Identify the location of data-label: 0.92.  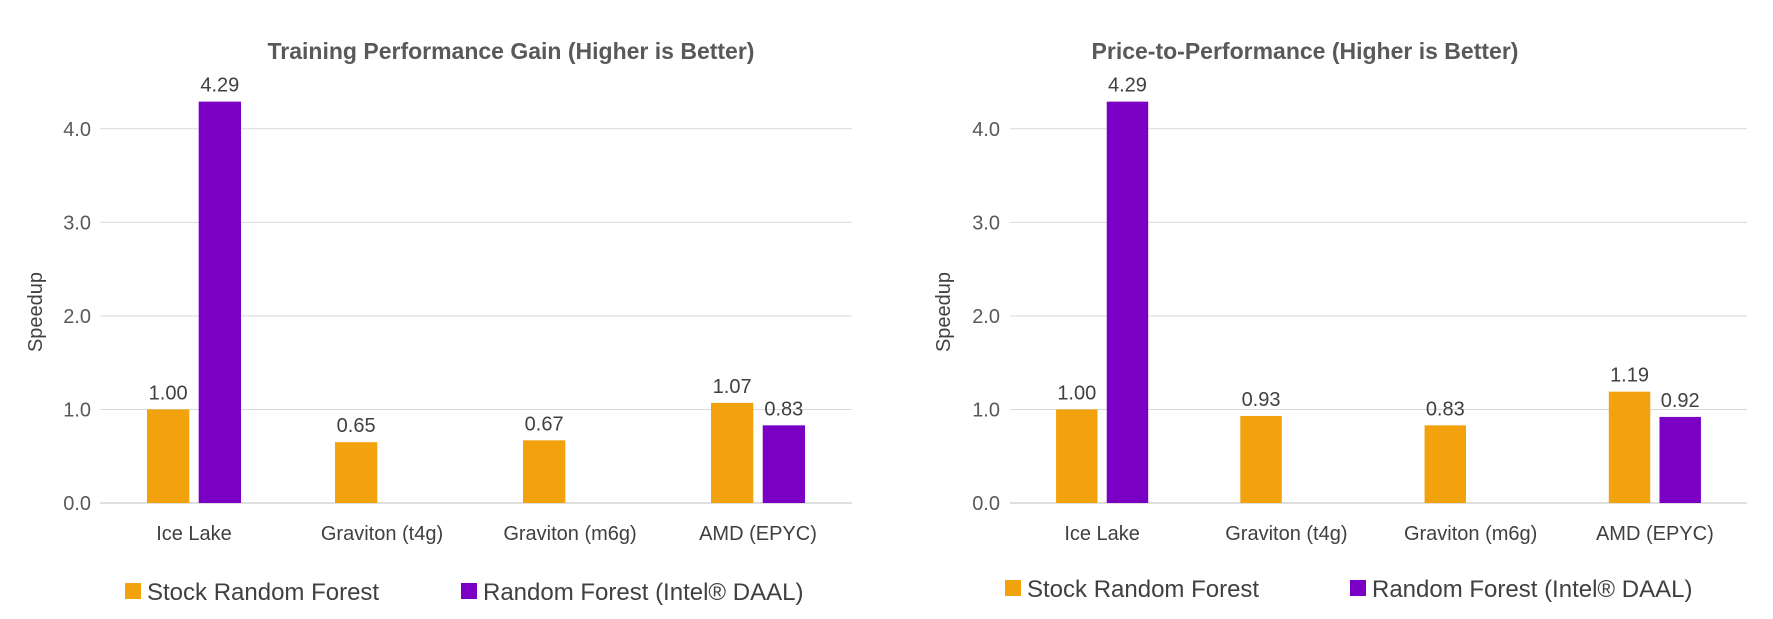
(1680, 401).